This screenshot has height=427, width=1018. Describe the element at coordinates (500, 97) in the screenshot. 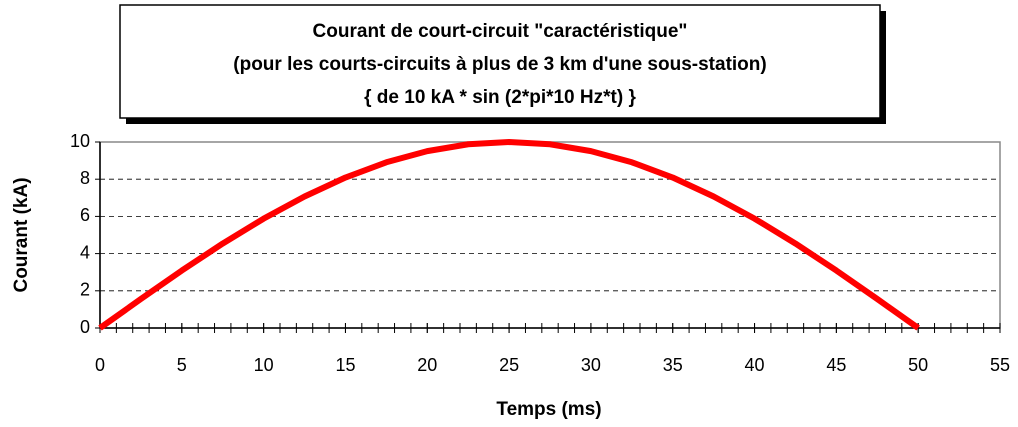

I see `chart-title: { de 10 kA * sin (2*pi*10 Hz*t) }` at that location.